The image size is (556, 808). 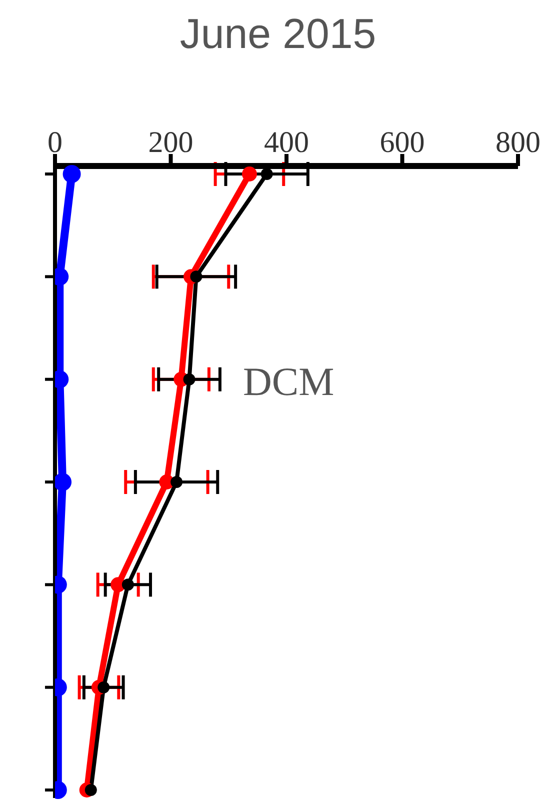 What do you see at coordinates (288, 381) in the screenshot?
I see `annotation: DCM` at bounding box center [288, 381].